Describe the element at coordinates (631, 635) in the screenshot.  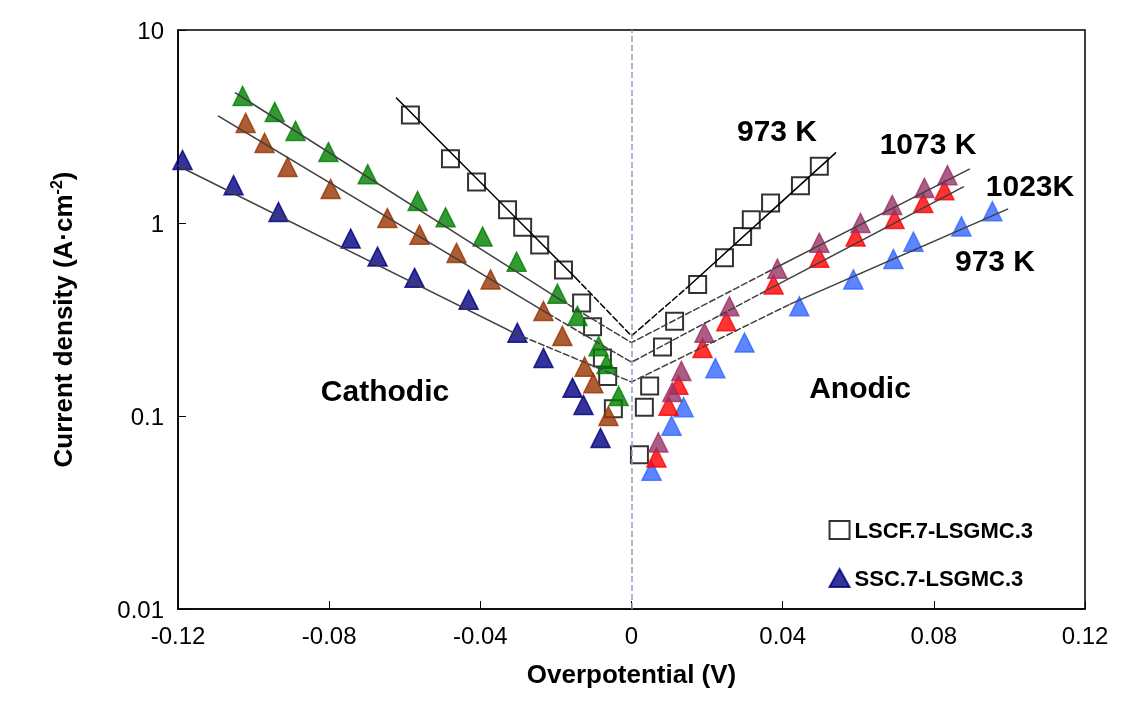
I see `x-tick-label: 0` at that location.